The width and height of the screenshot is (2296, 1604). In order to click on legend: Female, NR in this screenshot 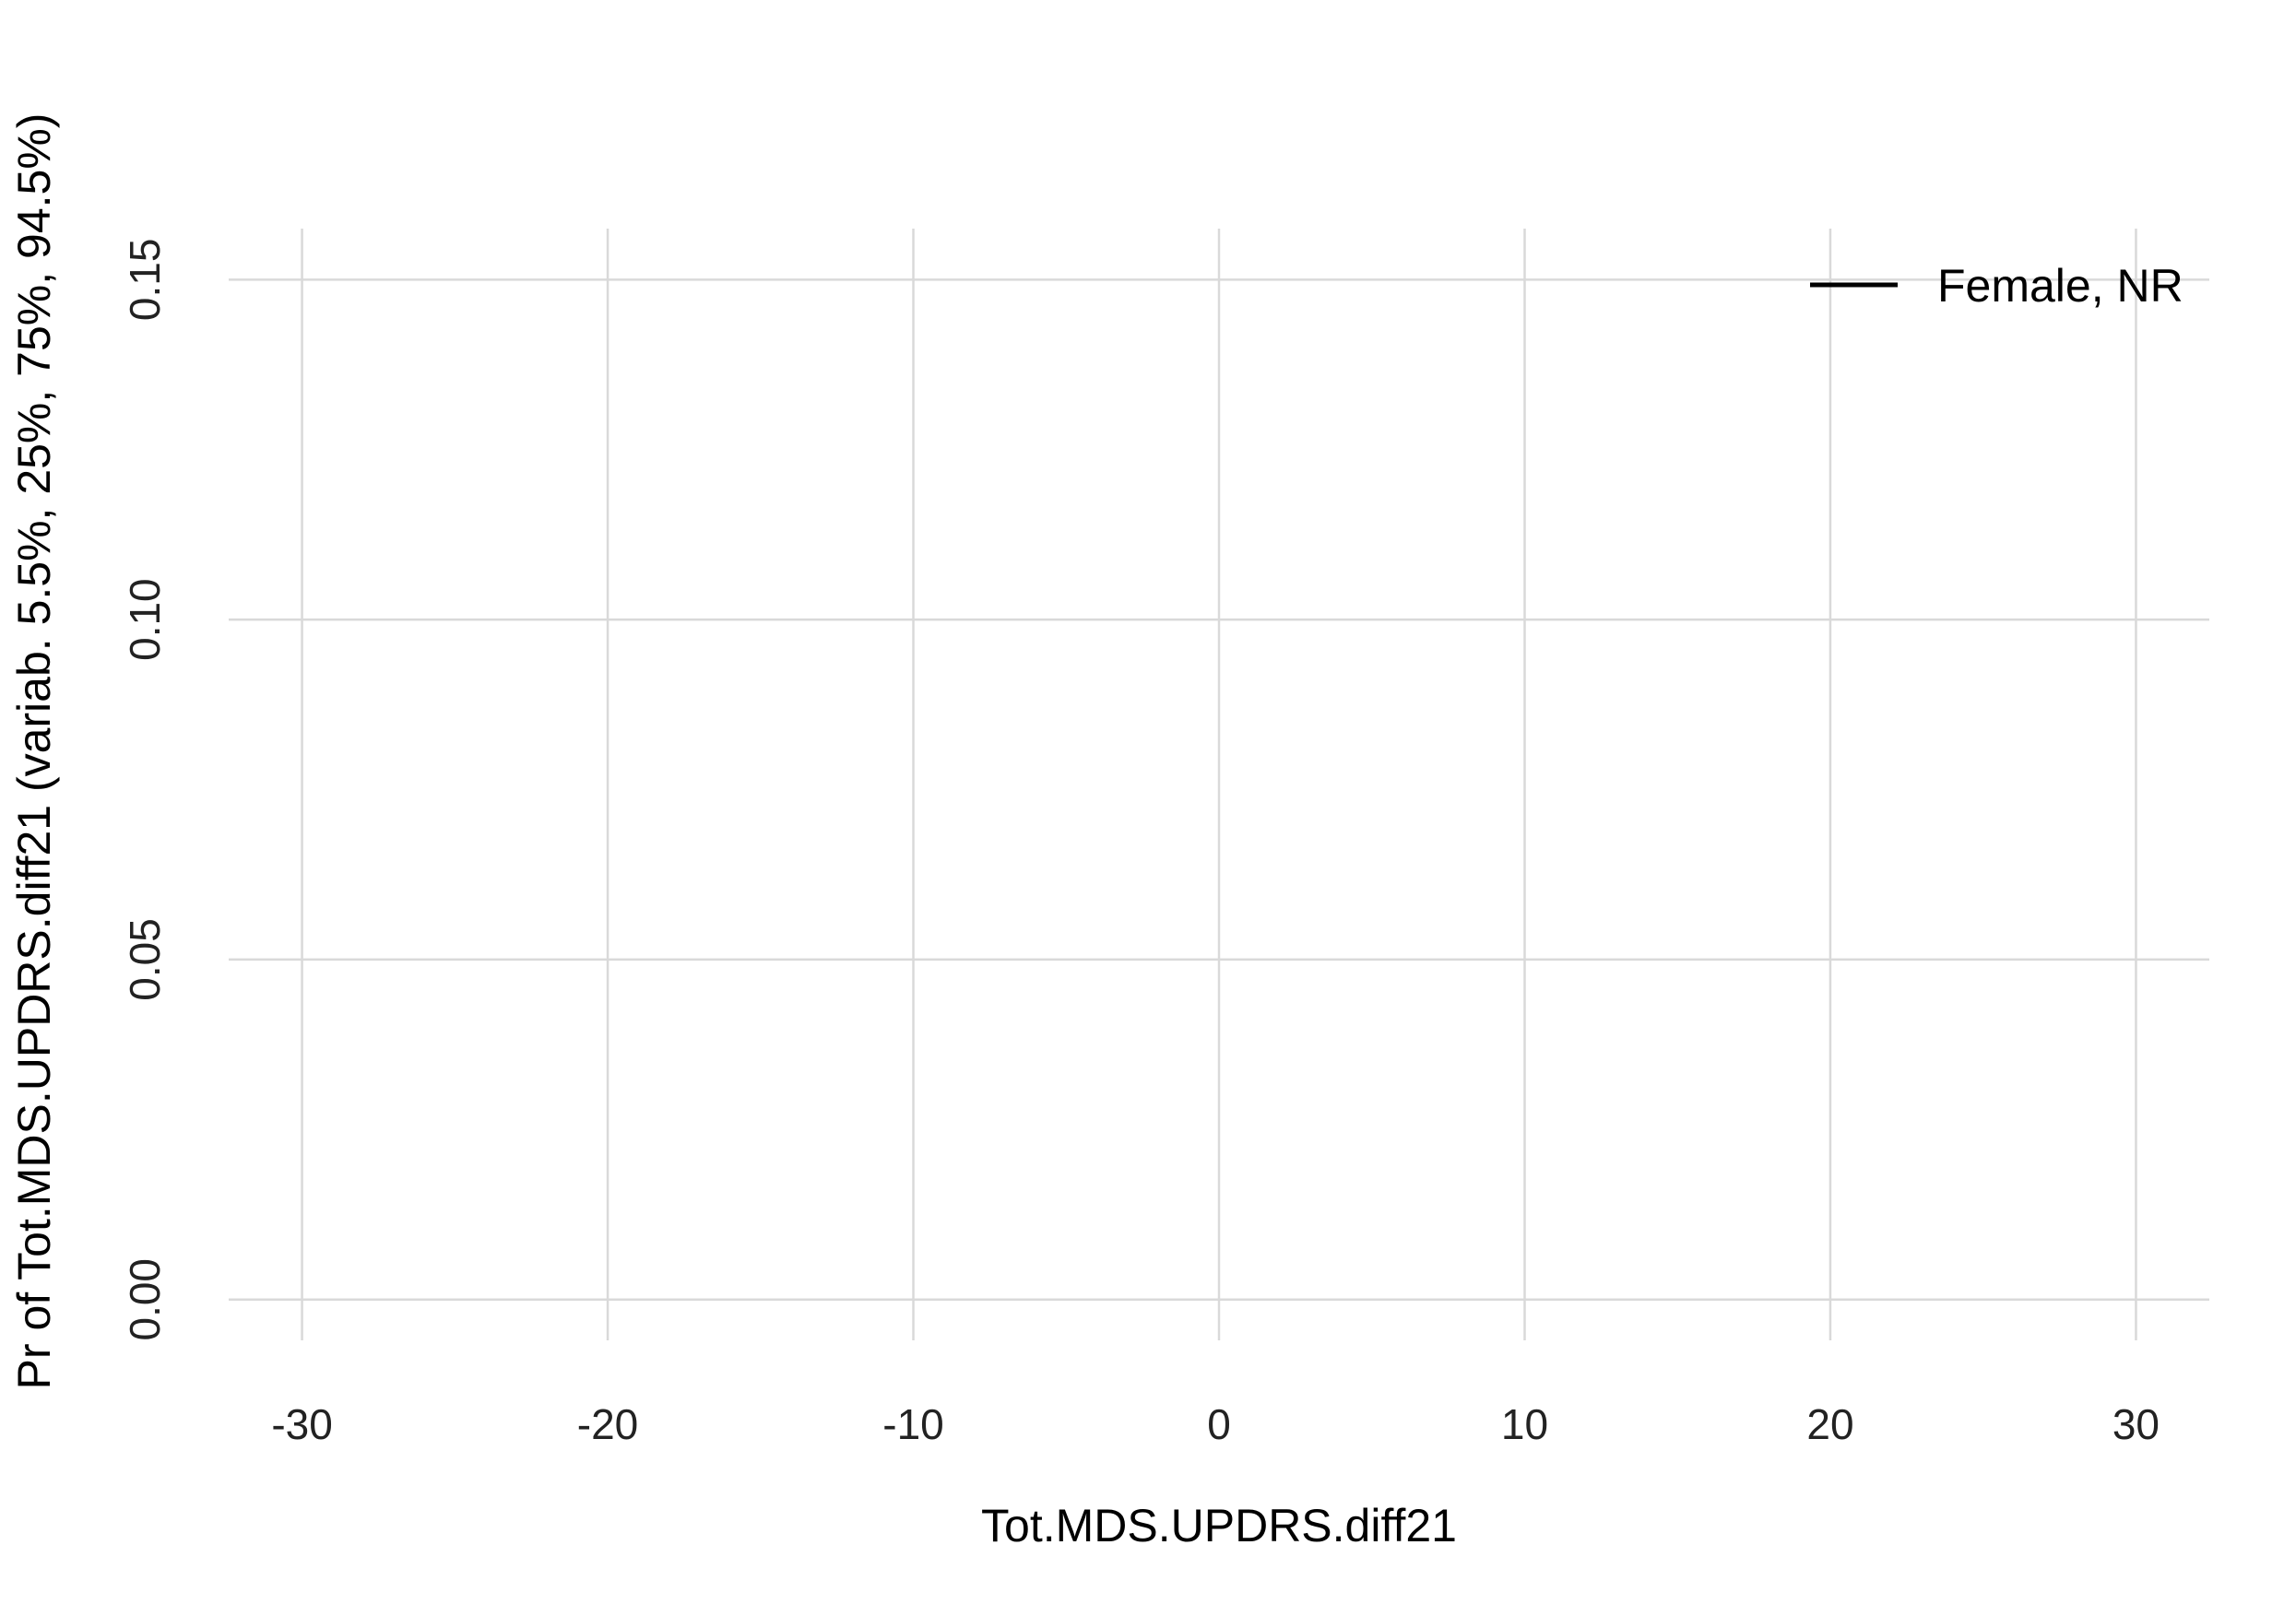, I will do `click(1997, 286)`.